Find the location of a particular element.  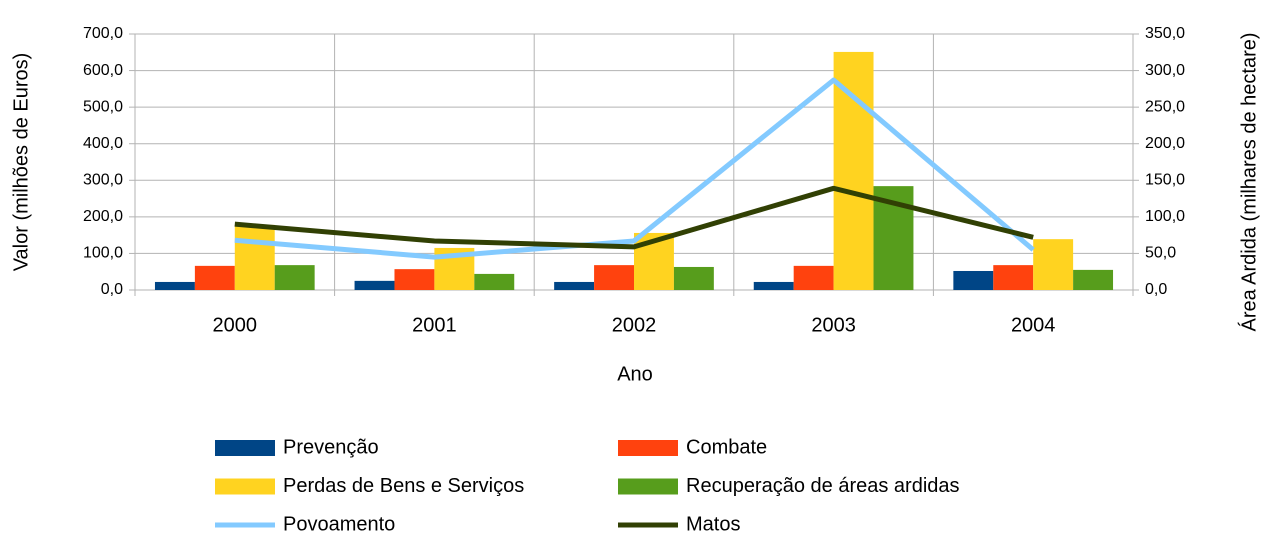

x-tick-label: 2004 is located at coordinates (1033, 325).